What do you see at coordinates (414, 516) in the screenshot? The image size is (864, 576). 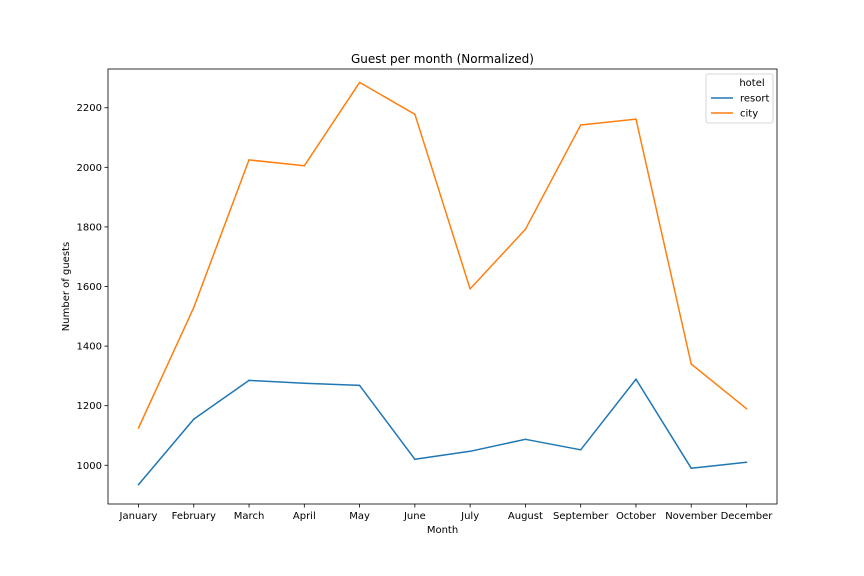 I see `x-tick-label: June` at bounding box center [414, 516].